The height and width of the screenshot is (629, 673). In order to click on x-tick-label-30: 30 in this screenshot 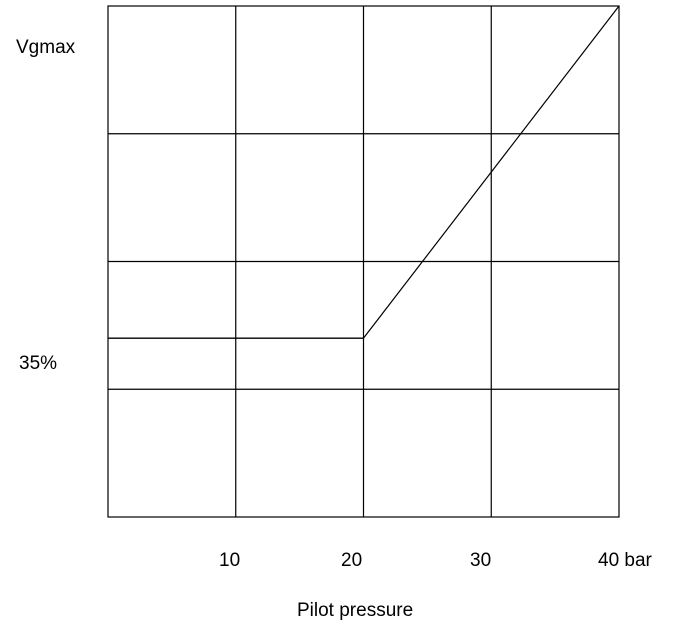, I will do `click(480, 560)`.